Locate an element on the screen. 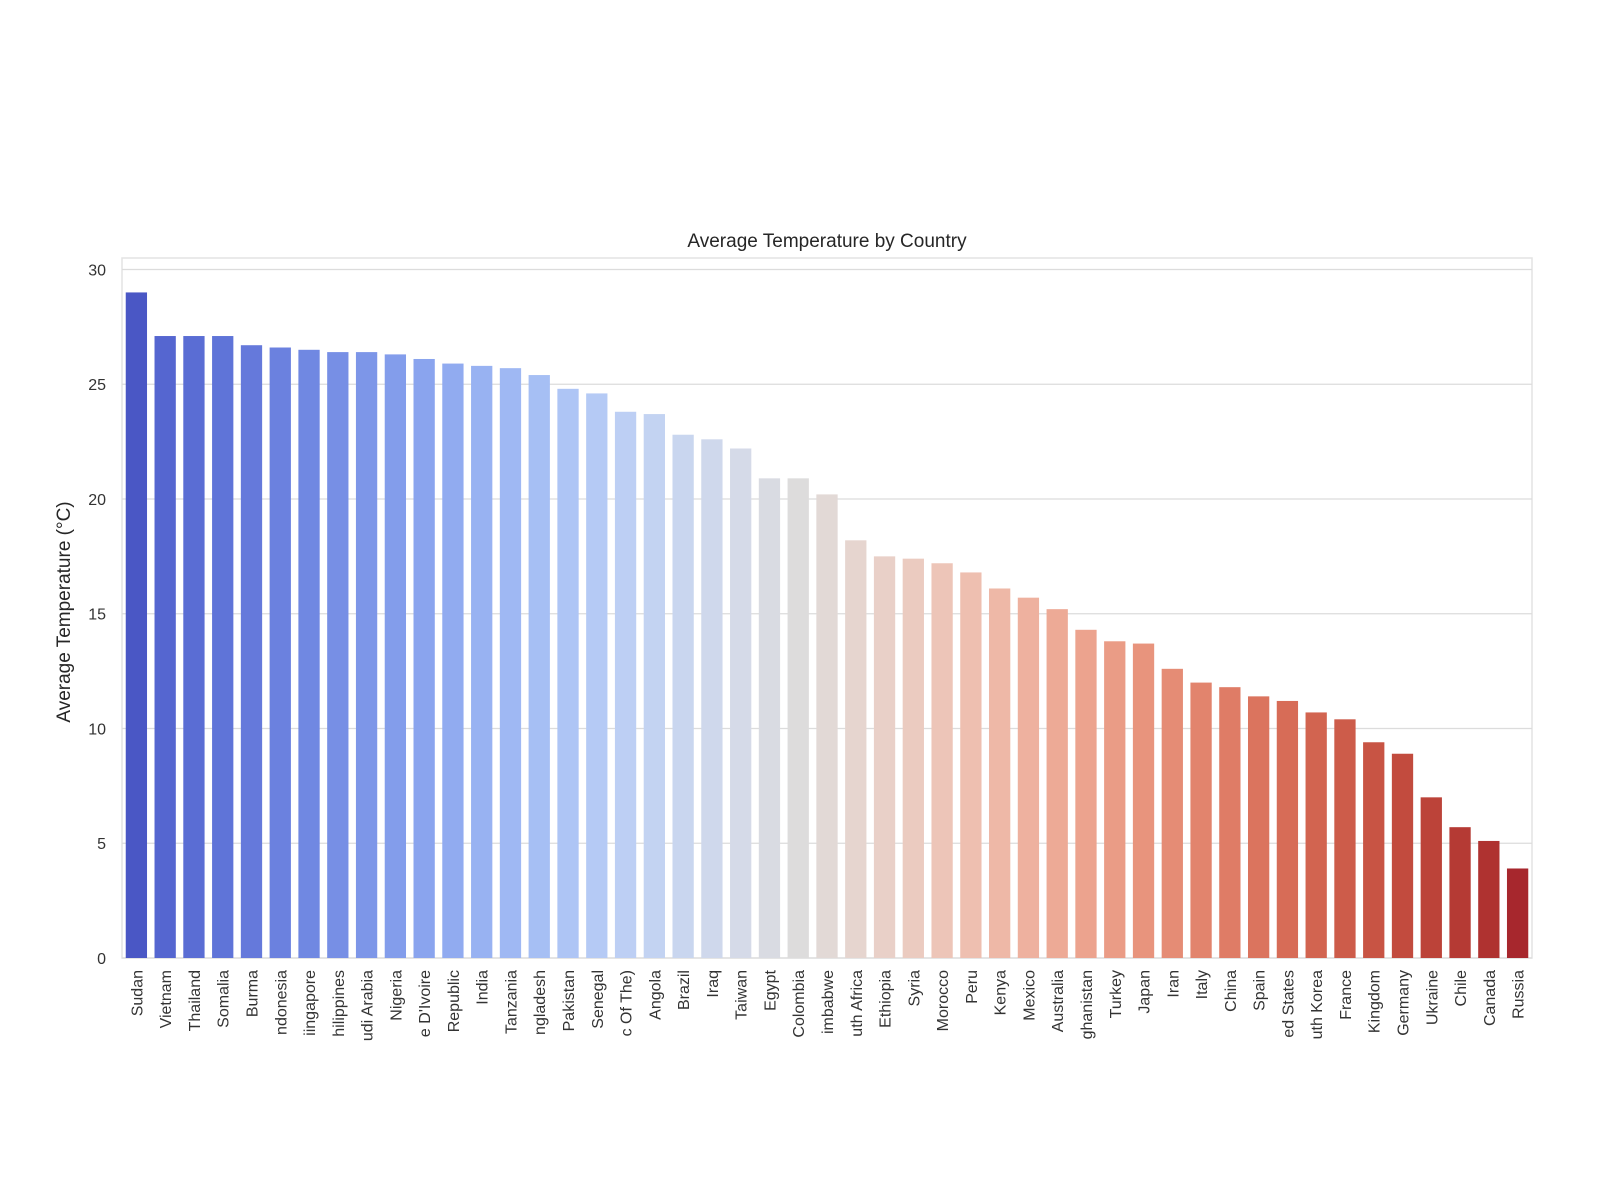 This screenshot has height=1200, width=1600. x-tick-label: ngladesh is located at coordinates (540, 1002).